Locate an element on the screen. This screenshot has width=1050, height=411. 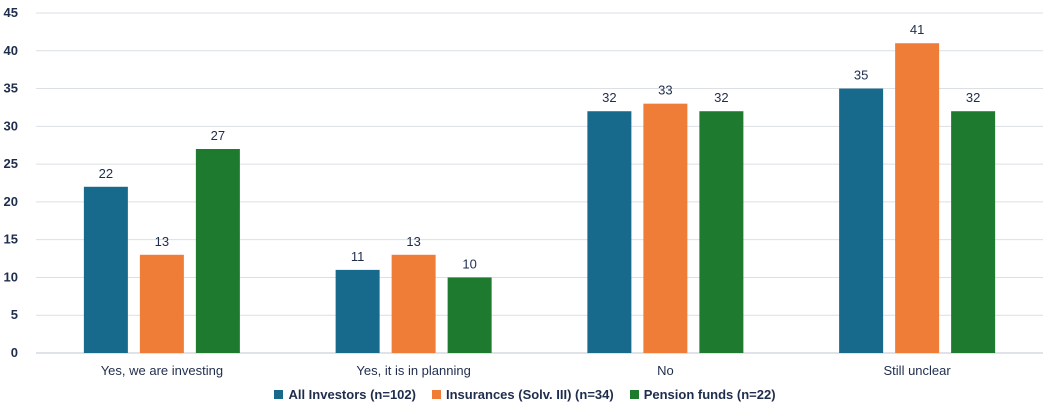
data-label: 35 is located at coordinates (861, 75).